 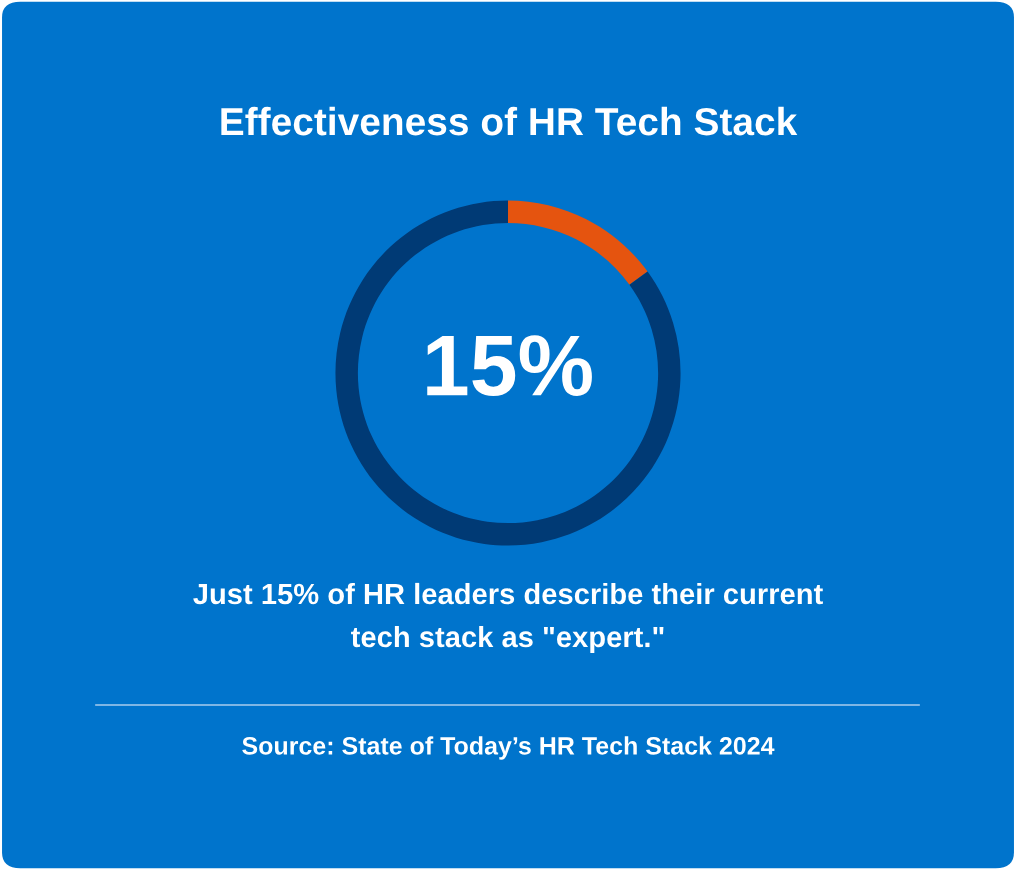 I want to click on text: Just 15% of HR leaders describe their current tech stack as "expert.", so click(x=508, y=618).